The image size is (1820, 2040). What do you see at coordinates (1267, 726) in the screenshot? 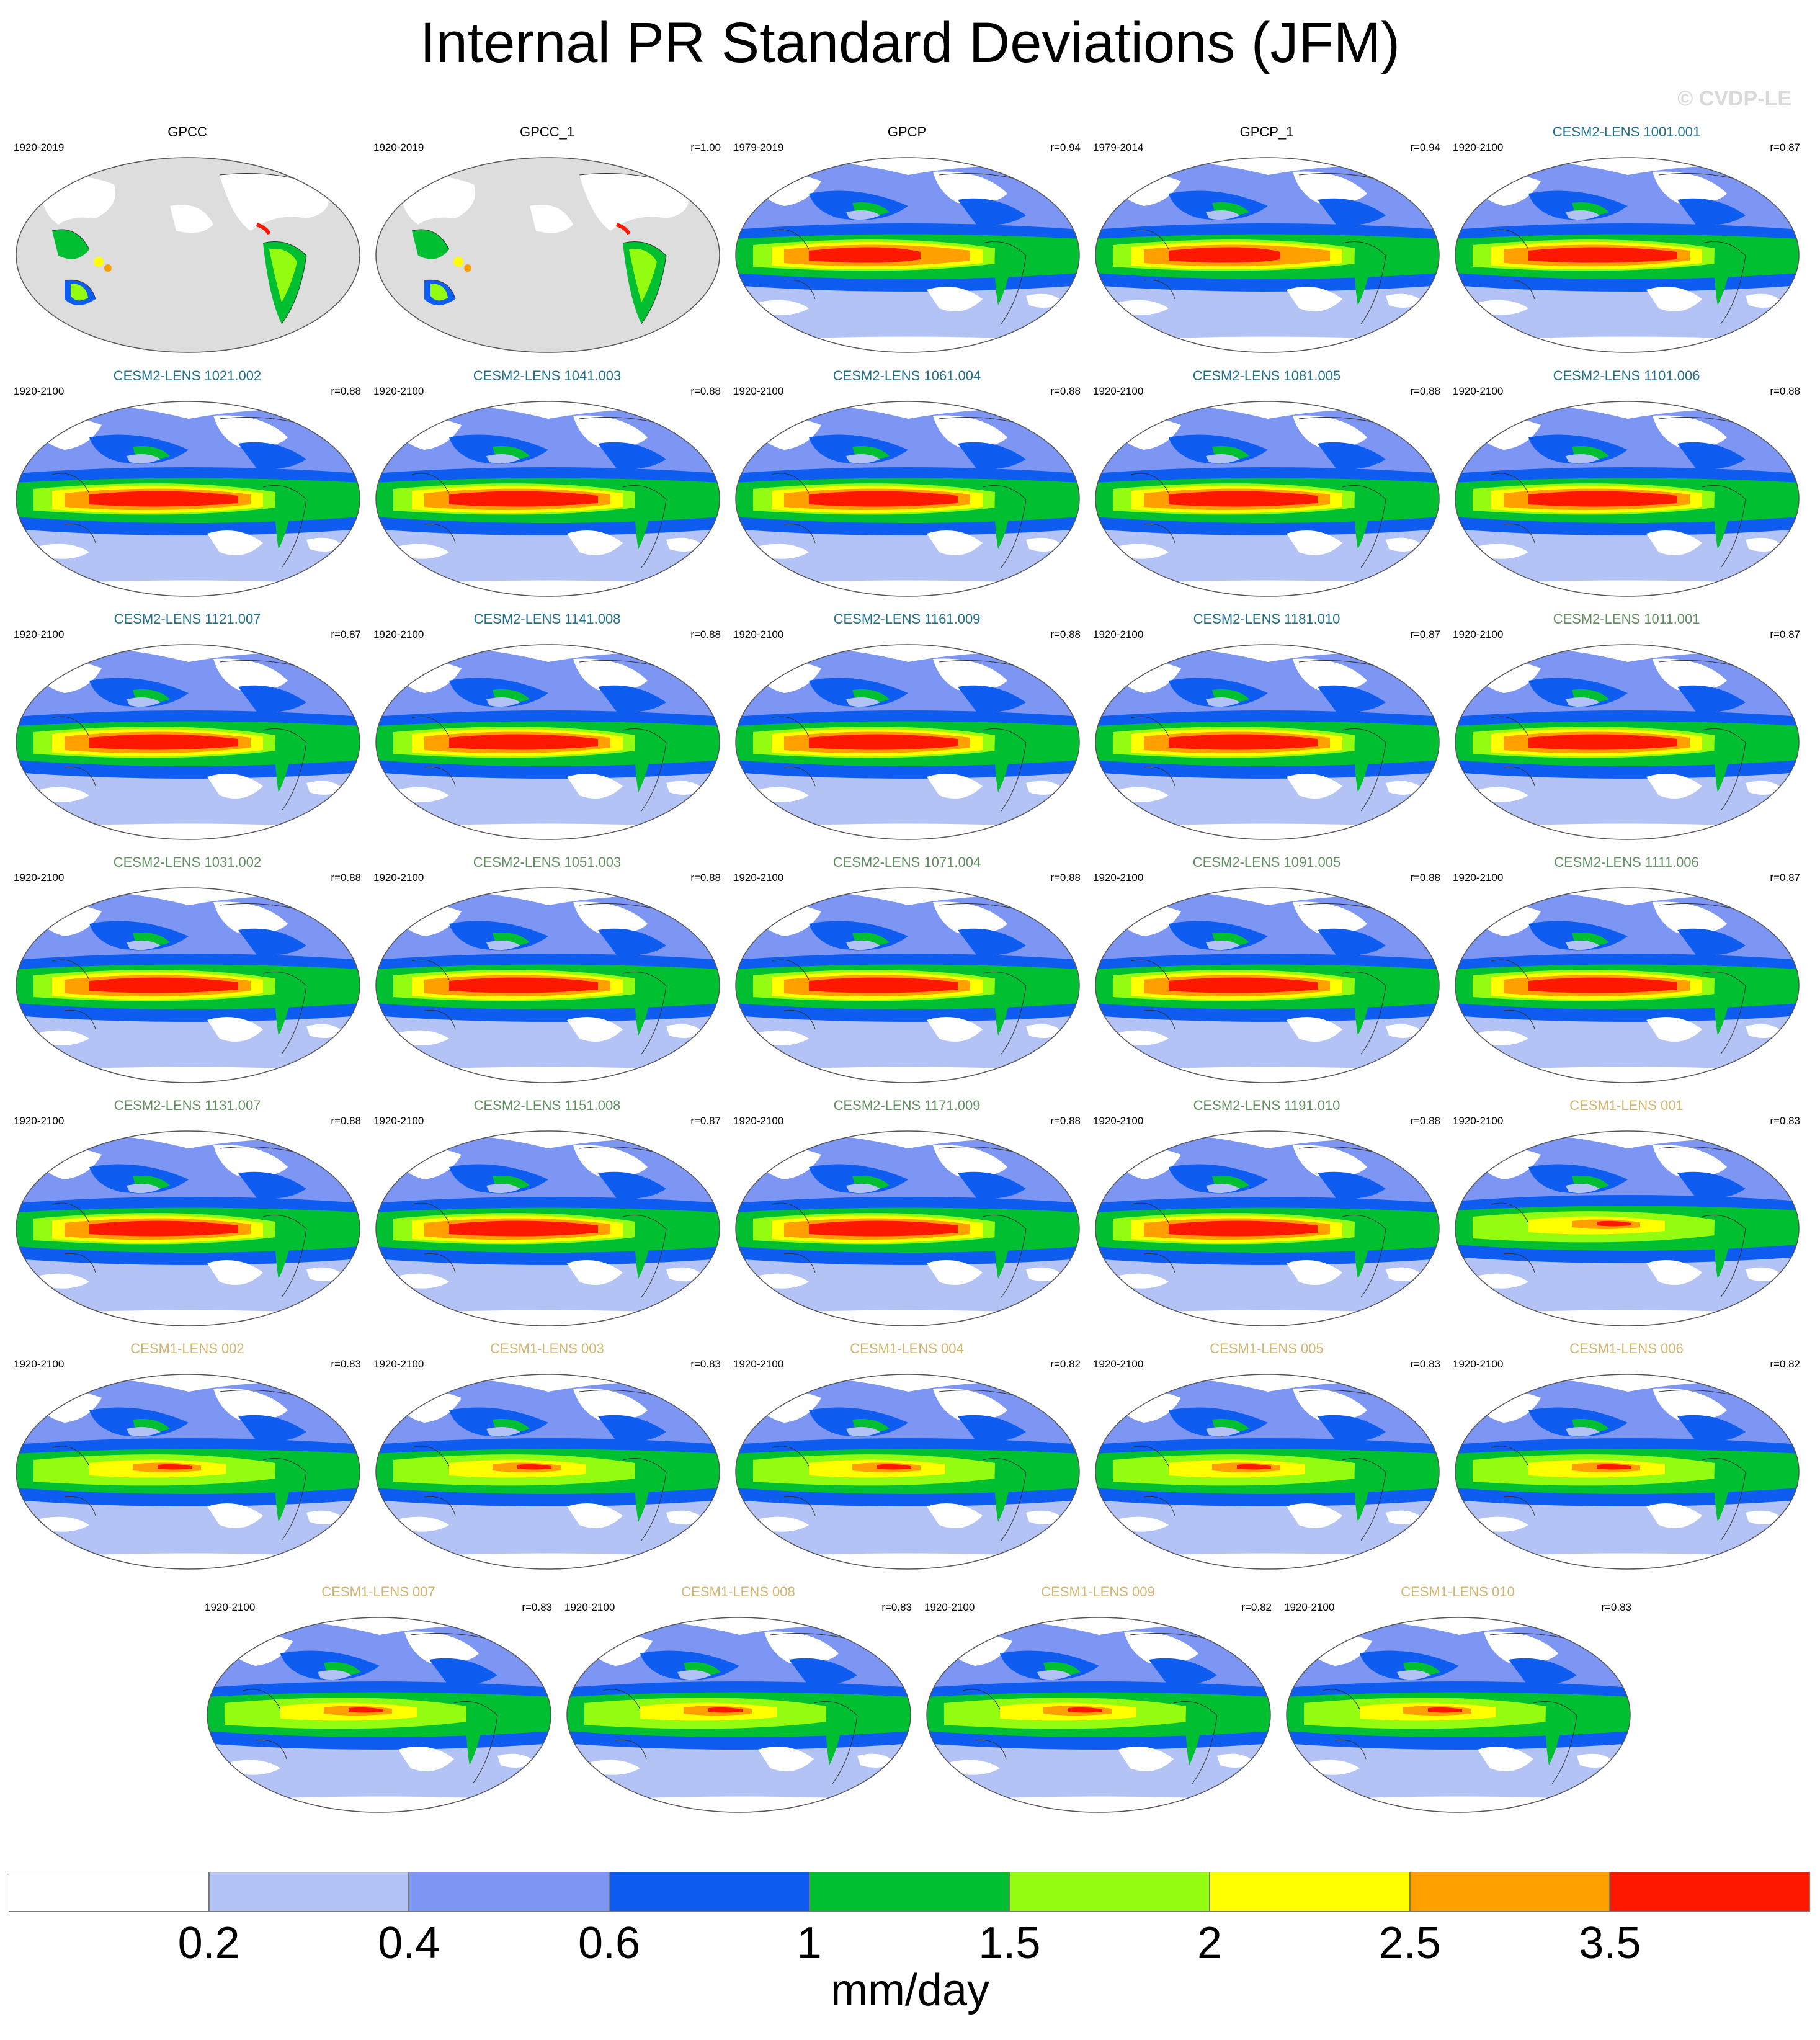
I see `map-panel: CESM2-LENS 1181.010 1920-2100 r=0.87` at bounding box center [1267, 726].